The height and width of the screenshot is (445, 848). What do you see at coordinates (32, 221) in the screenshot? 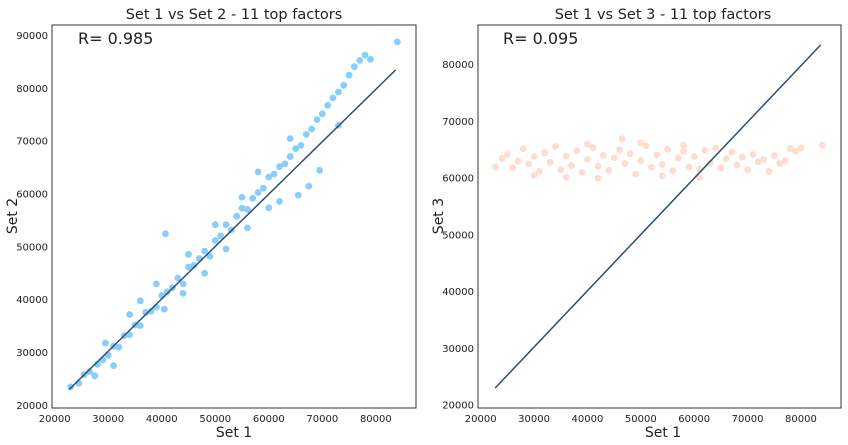
I see `y-tick-labels: 20000 30000 40000 50000 60000 70000 80000 90000` at bounding box center [32, 221].